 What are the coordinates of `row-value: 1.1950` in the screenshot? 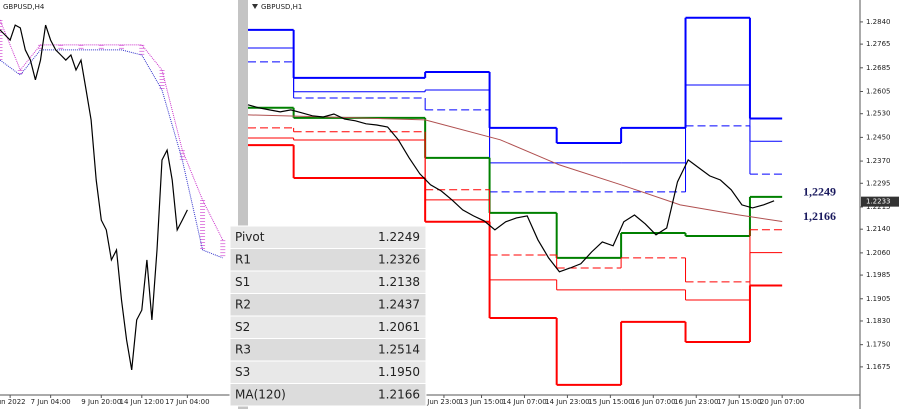 It's located at (399, 372).